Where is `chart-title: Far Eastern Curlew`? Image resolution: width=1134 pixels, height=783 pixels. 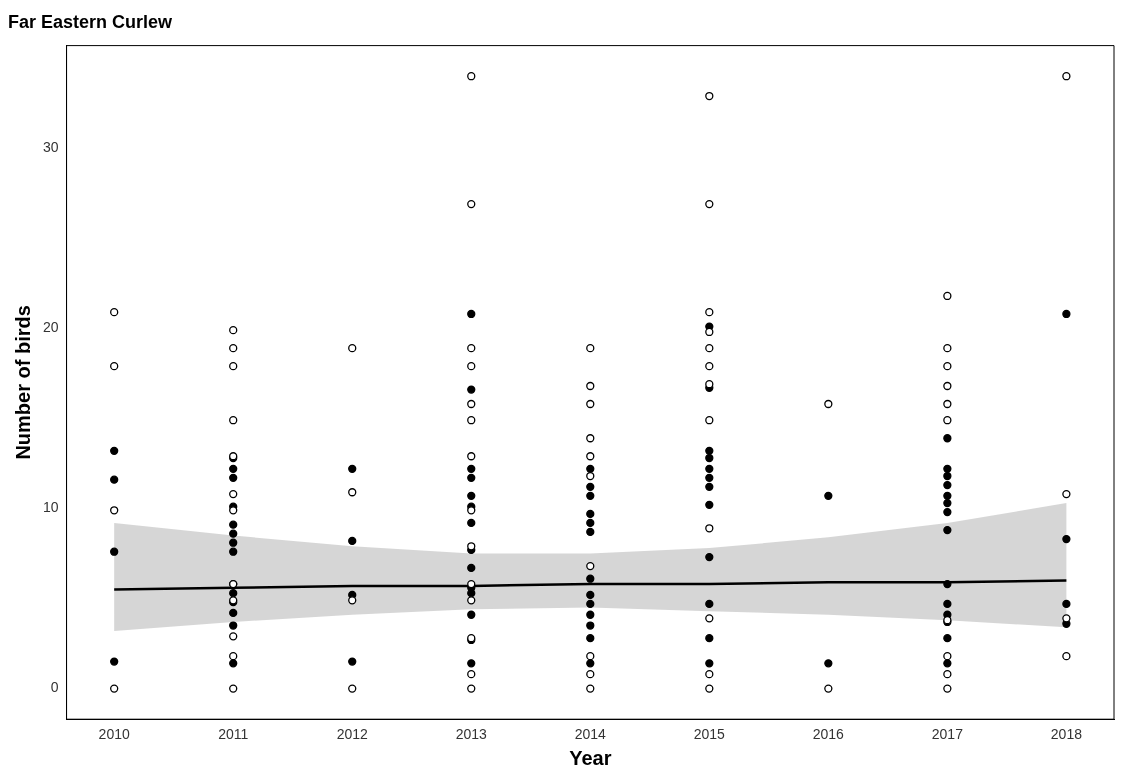
chart-title: Far Eastern Curlew is located at coordinates (91, 21).